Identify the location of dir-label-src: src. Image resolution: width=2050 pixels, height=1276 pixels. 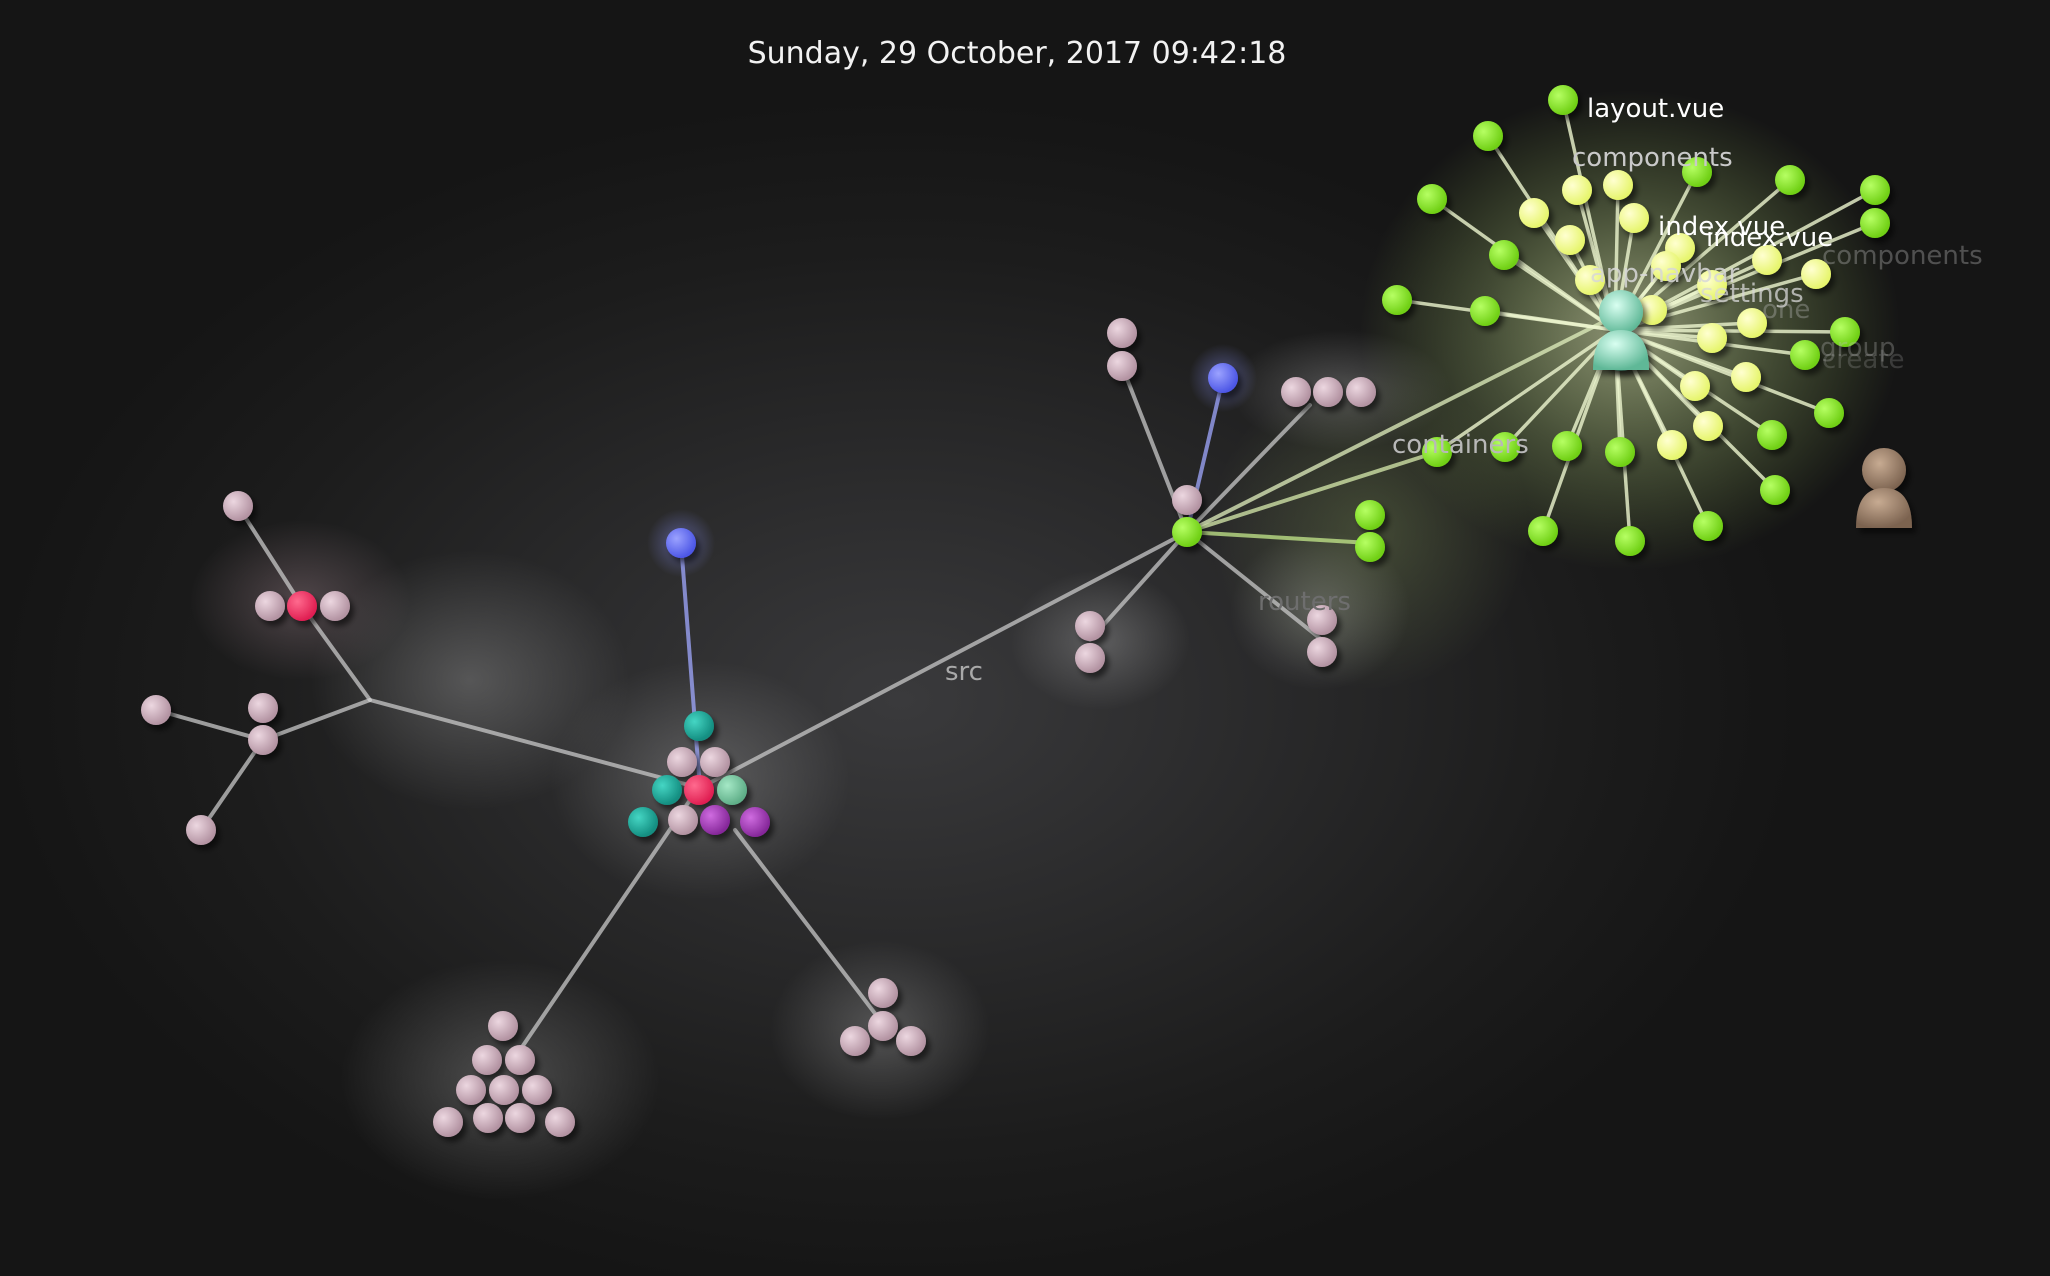
(964, 672).